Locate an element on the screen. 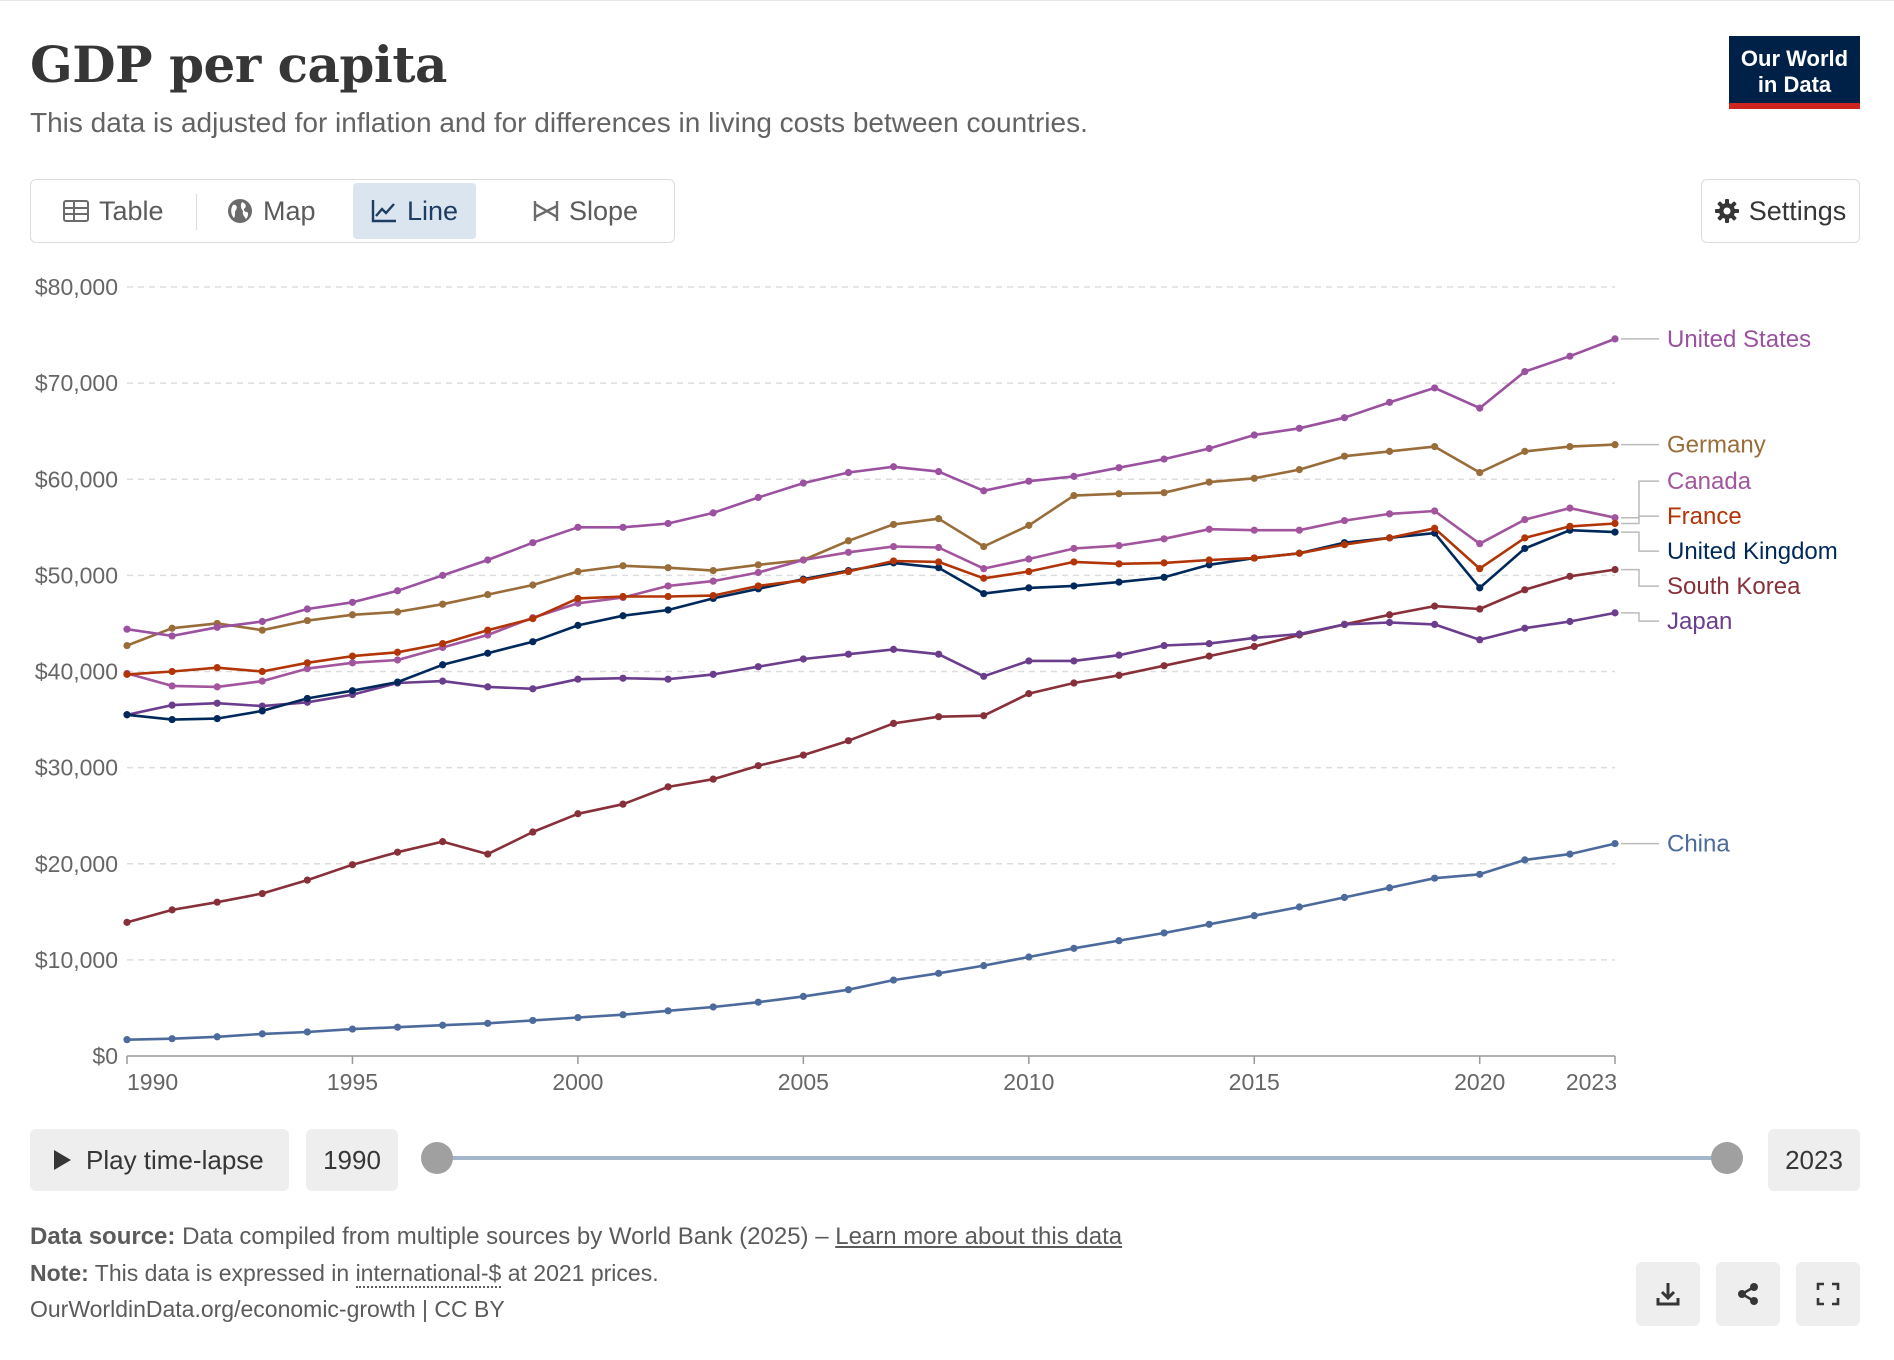 The width and height of the screenshot is (1894, 1360). line-germany is located at coordinates (871, 545).